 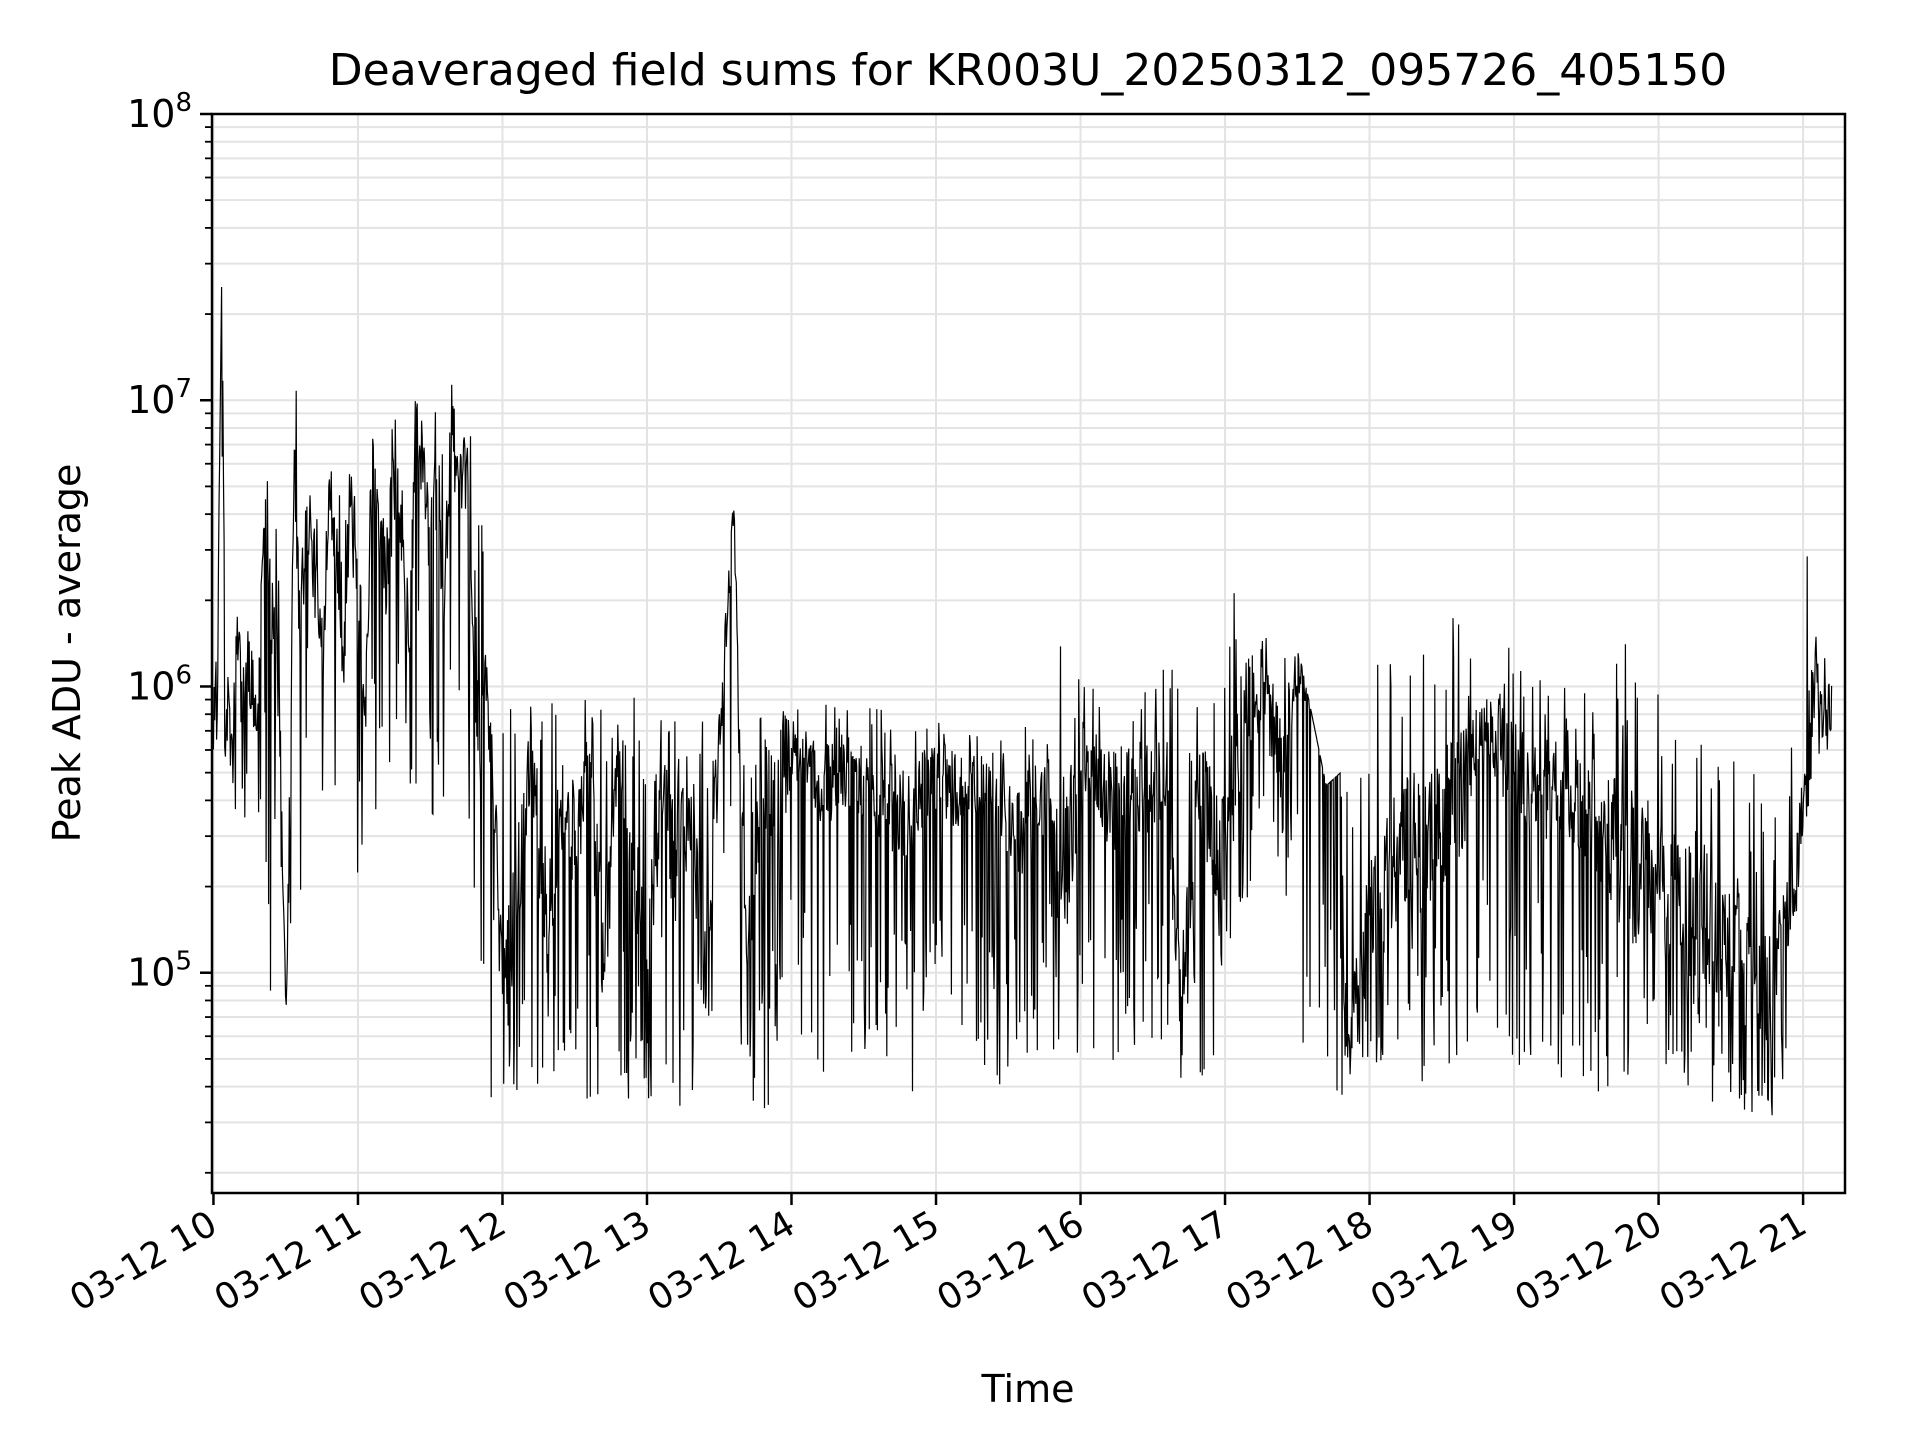 I want to click on y-tick-label: 108, so click(x=159, y=112).